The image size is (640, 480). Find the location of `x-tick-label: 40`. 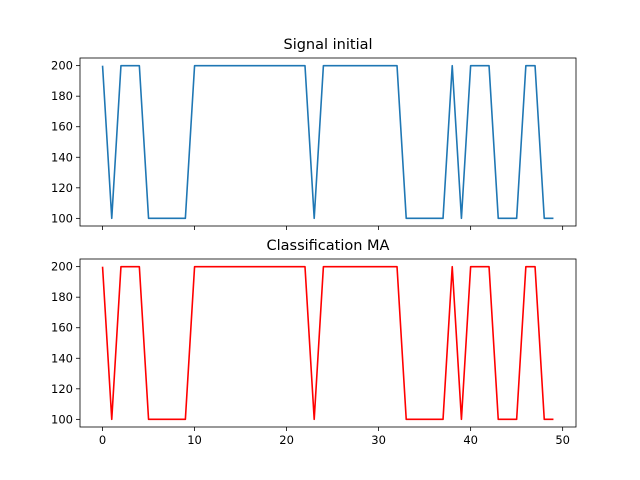

x-tick-label: 40 is located at coordinates (470, 440).